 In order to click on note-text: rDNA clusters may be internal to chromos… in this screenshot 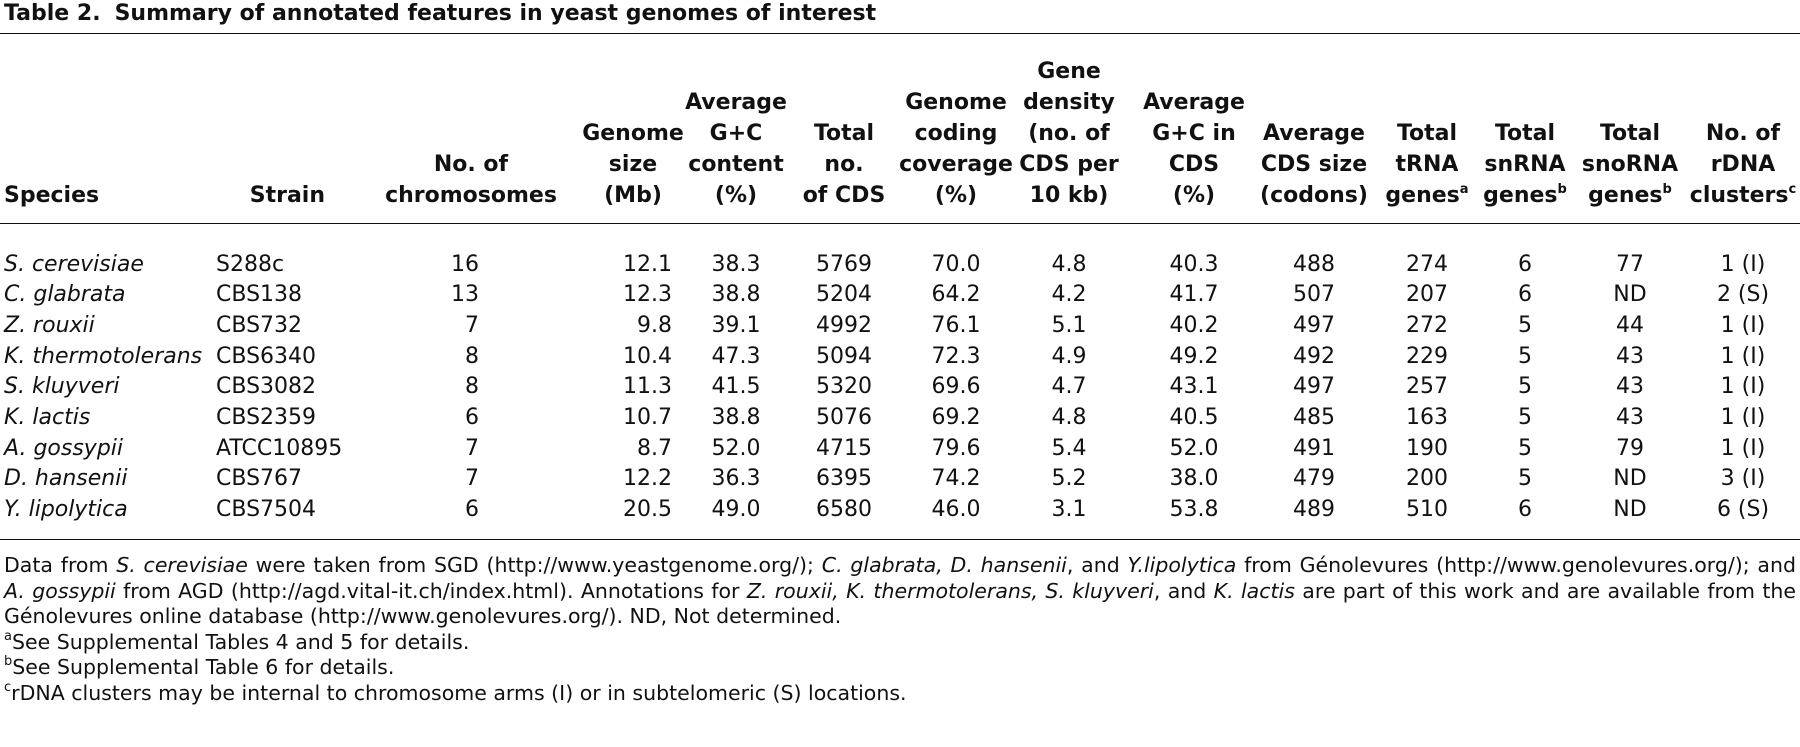, I will do `click(459, 692)`.